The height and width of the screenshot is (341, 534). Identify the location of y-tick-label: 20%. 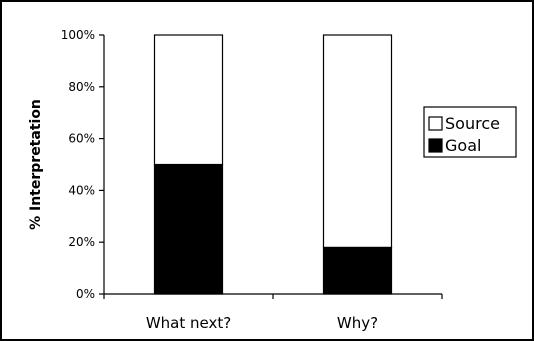
(81, 242).